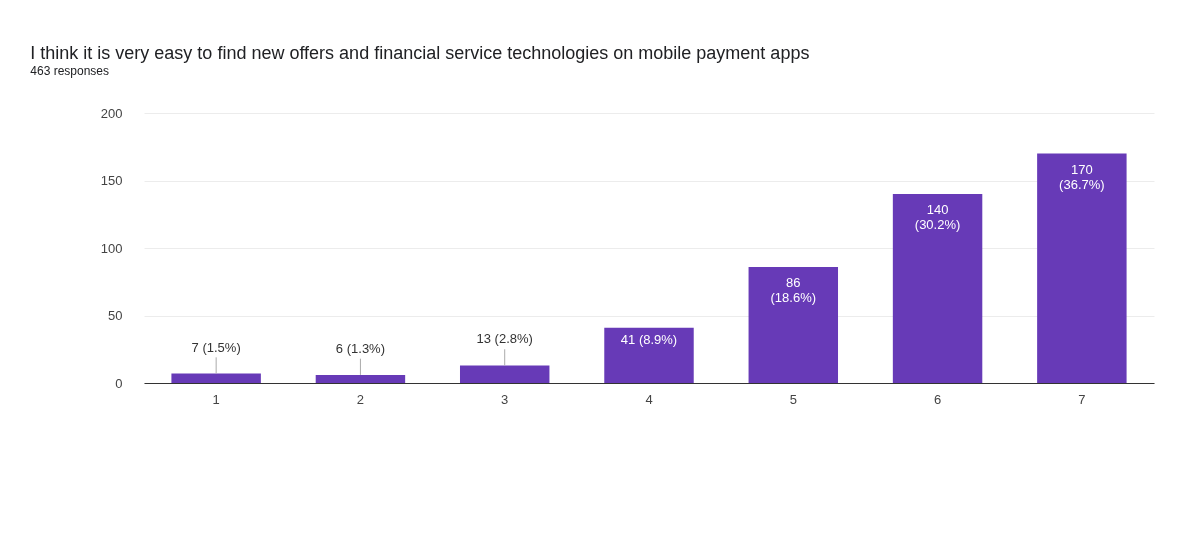 This screenshot has width=1195, height=544. What do you see at coordinates (649, 399) in the screenshot?
I see `x-tick-label: 4` at bounding box center [649, 399].